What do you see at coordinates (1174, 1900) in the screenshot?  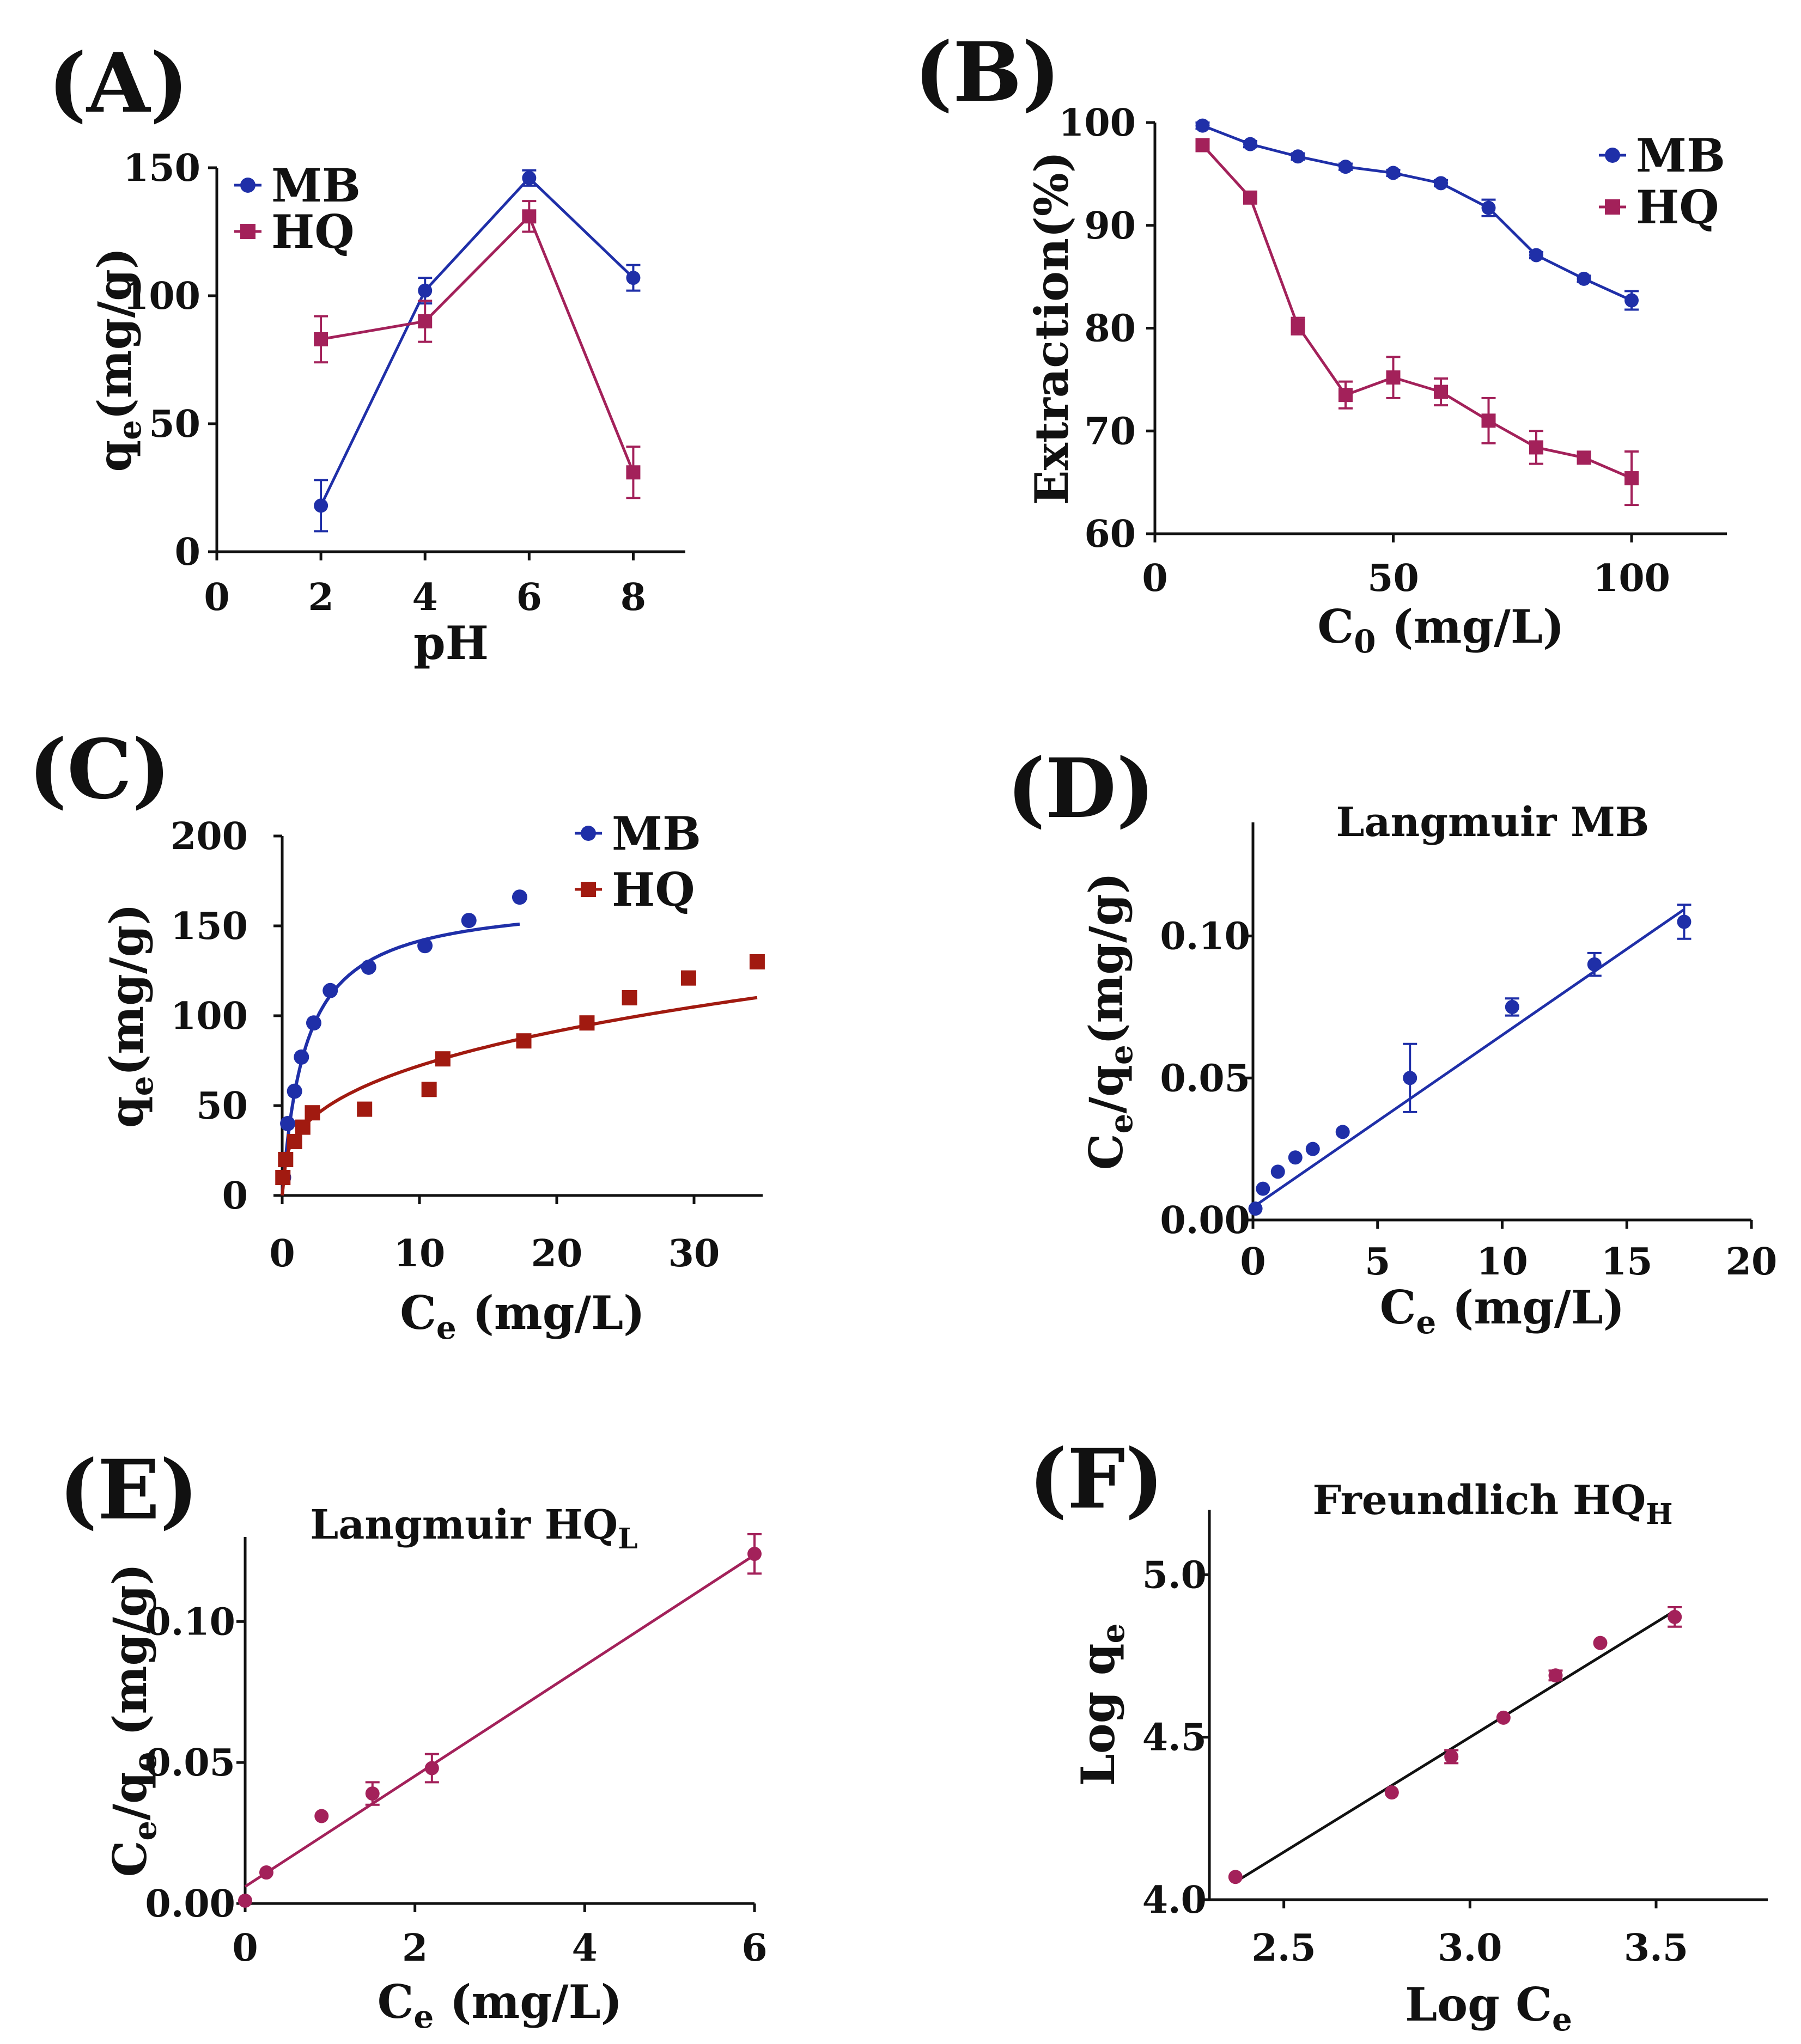 I see `y-tick-label: 4.0` at bounding box center [1174, 1900].